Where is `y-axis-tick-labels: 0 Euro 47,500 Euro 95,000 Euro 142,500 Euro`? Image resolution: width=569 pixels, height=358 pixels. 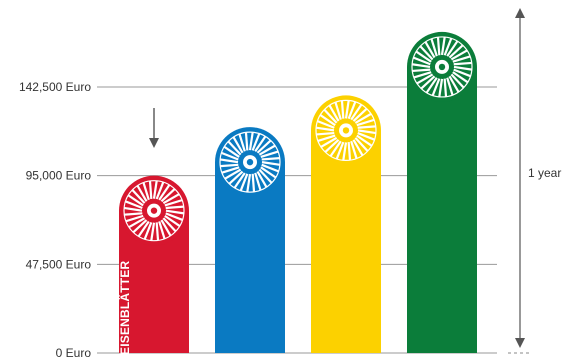
y-axis-tick-labels: 0 Euro 47,500 Euro 95,000 Euro 142,500 Euro is located at coordinates (55, 219).